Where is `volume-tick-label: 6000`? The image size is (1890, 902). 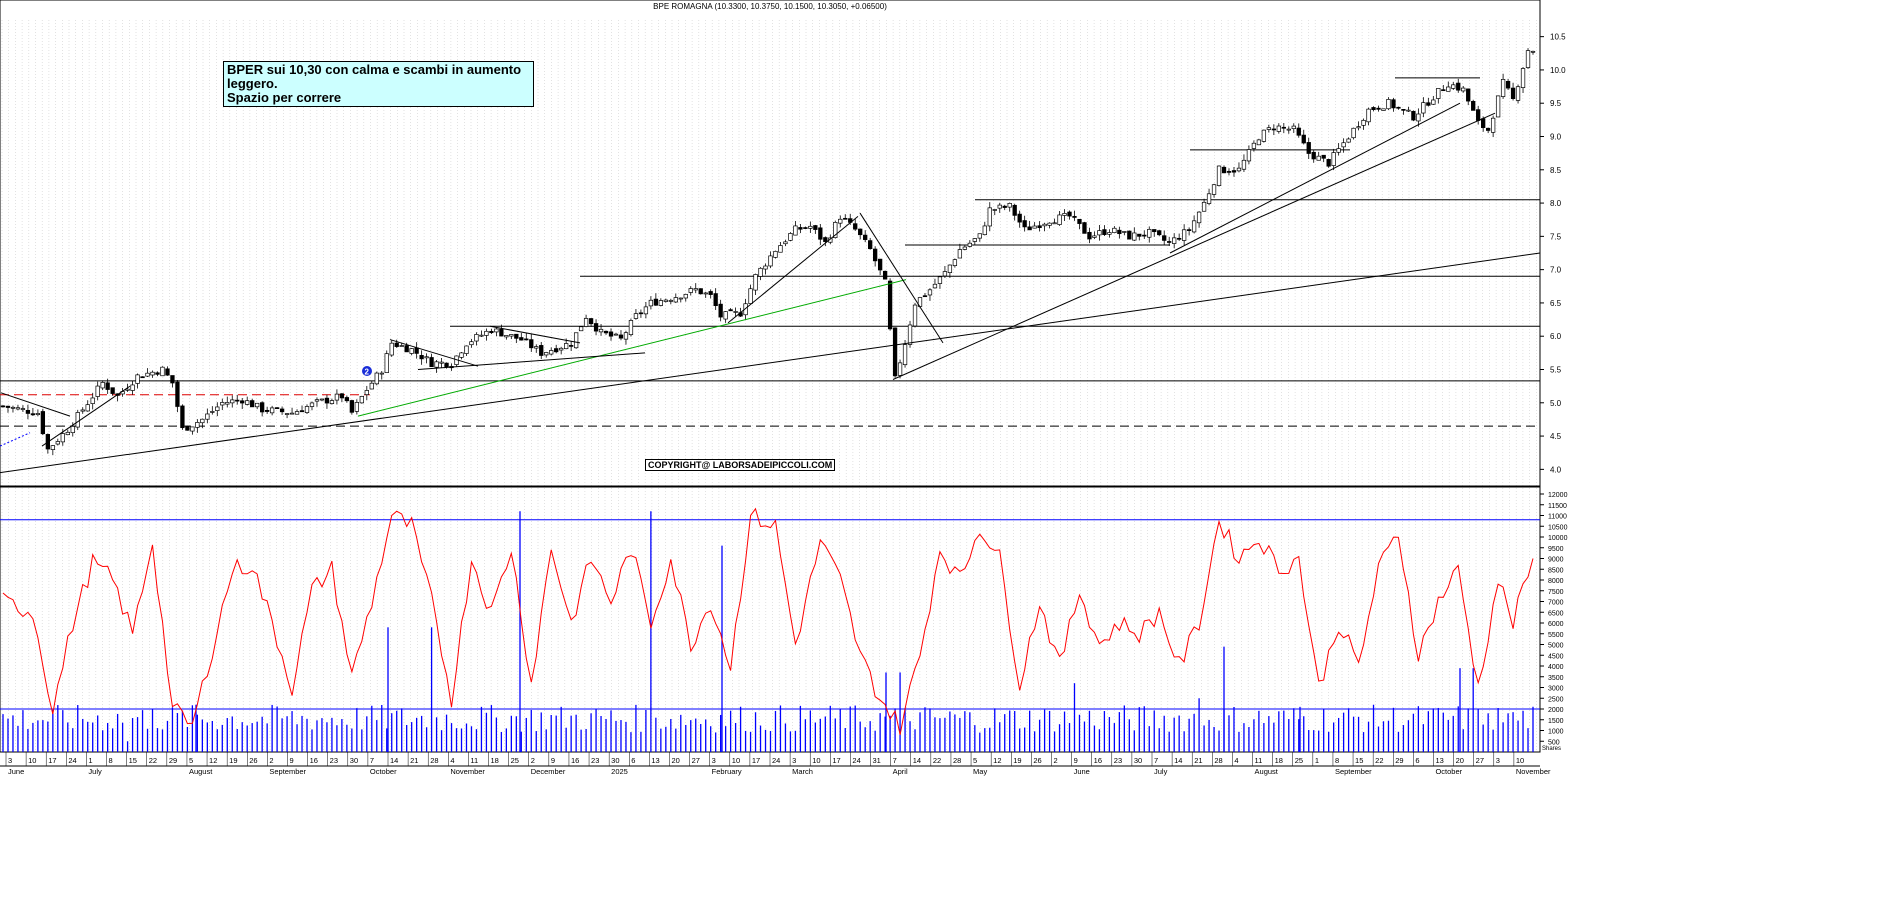
volume-tick-label: 6000 is located at coordinates (1556, 624).